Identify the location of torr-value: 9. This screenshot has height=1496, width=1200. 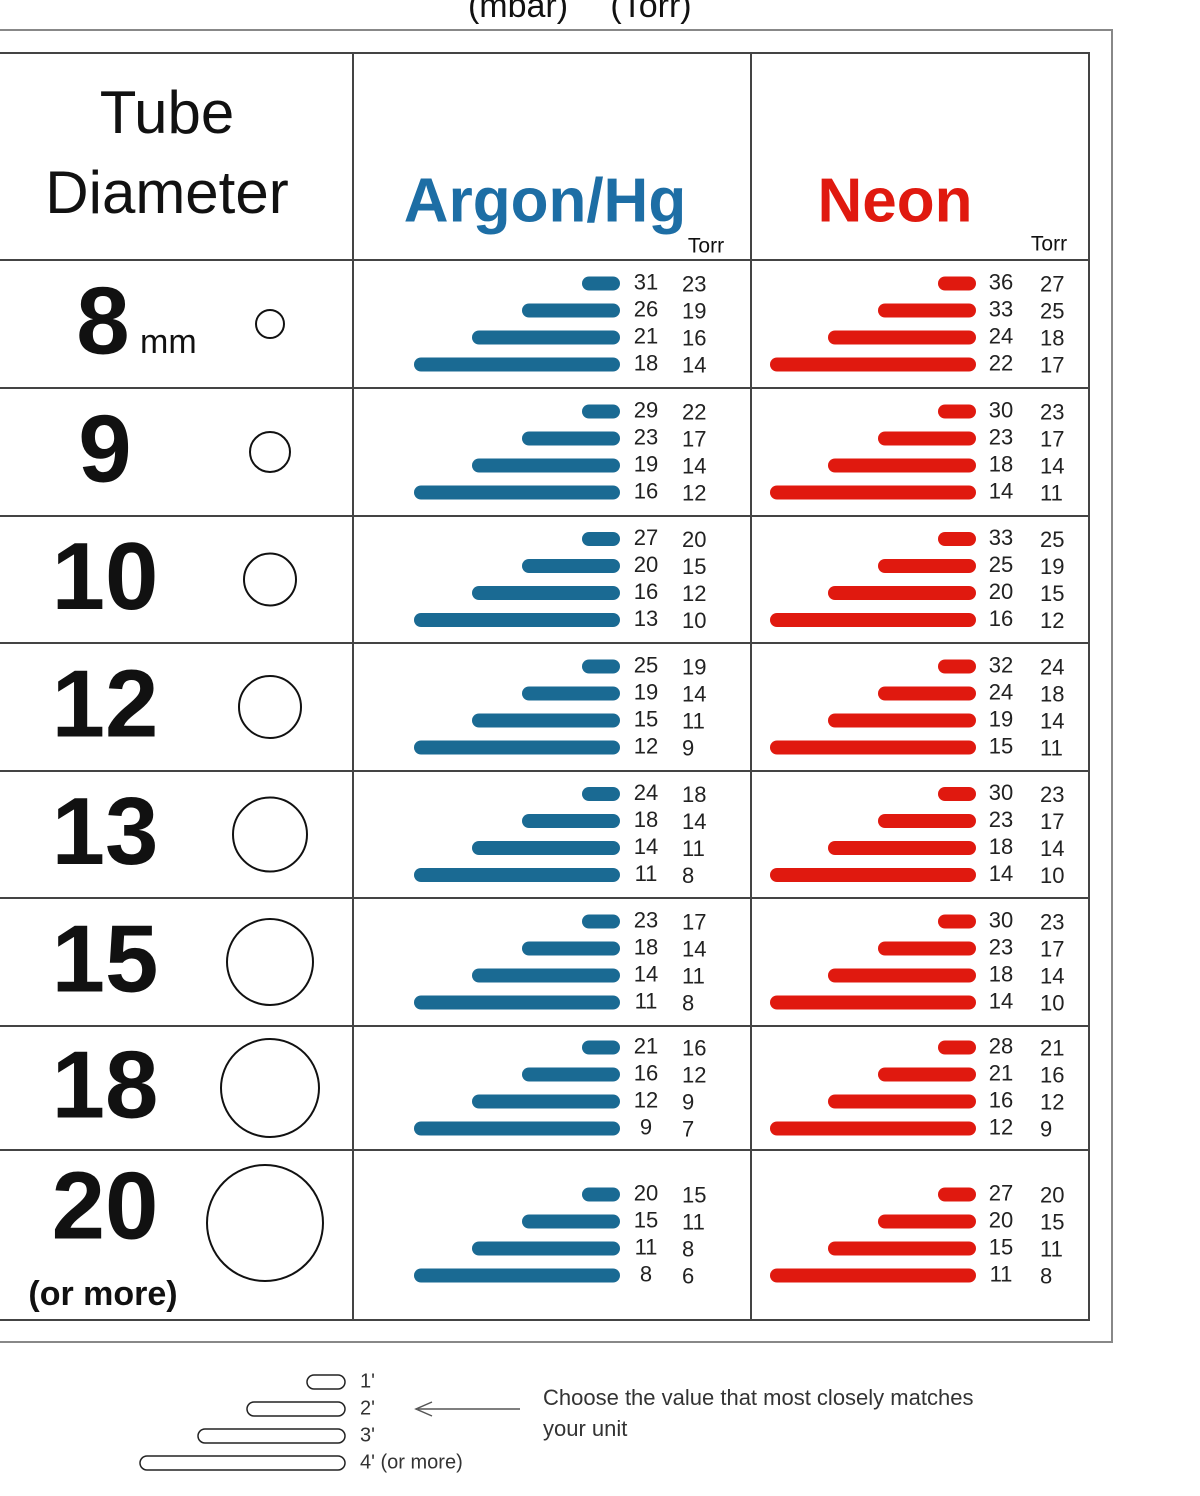
(688, 1101).